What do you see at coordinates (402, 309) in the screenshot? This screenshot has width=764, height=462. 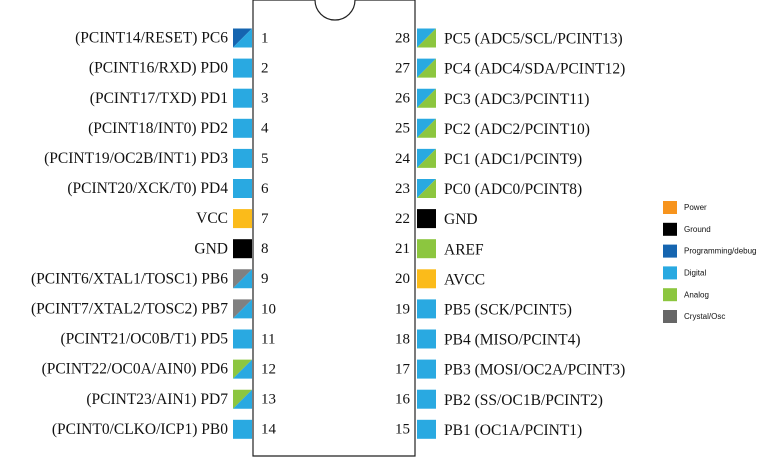 I see `pin-number: 19` at bounding box center [402, 309].